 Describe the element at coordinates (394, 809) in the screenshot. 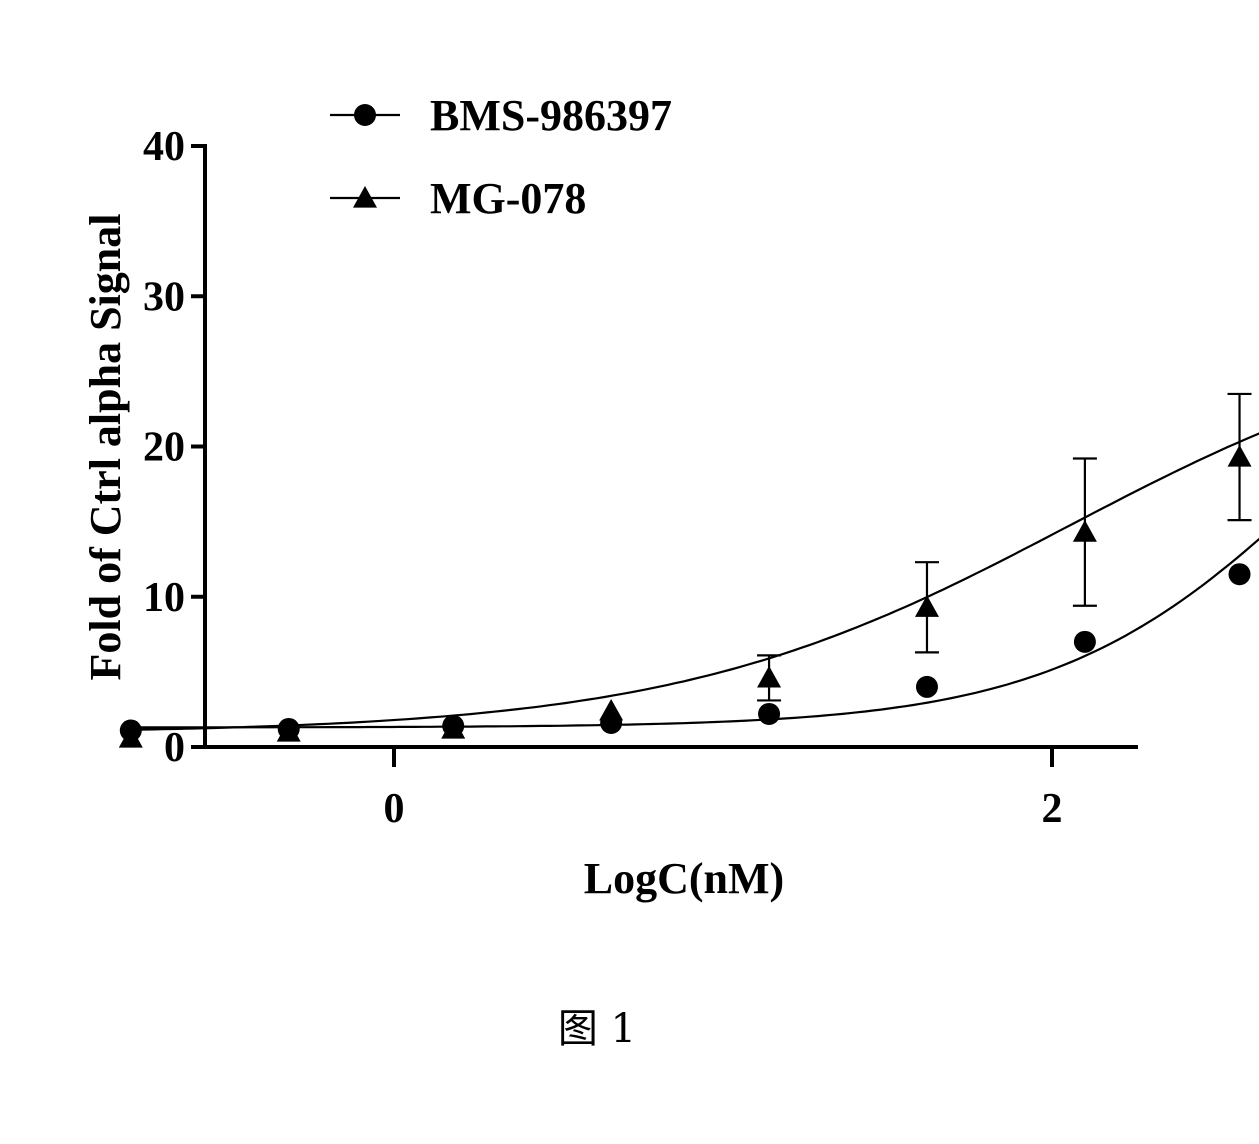

I see `x-tick-label: 0` at that location.